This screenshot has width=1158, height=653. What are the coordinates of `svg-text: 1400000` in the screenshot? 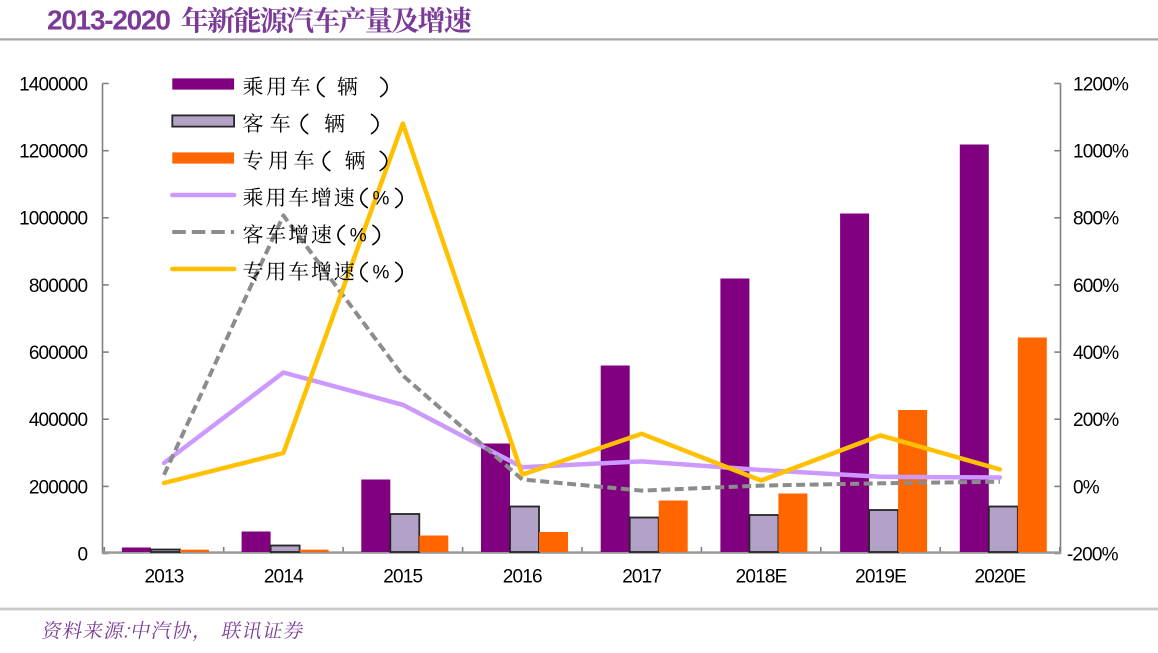 It's located at (53, 84).